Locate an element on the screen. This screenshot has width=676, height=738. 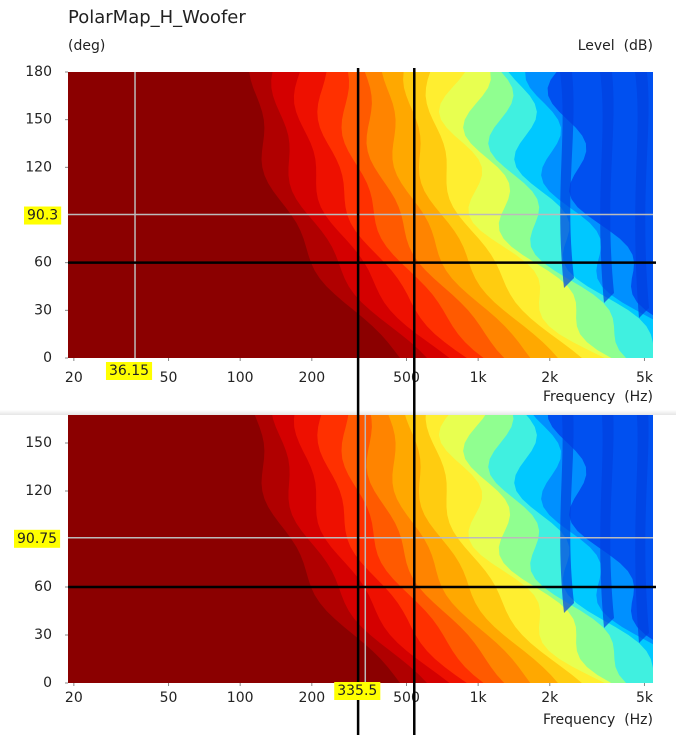
cursor-x-label: 335.5 is located at coordinates (357, 691).